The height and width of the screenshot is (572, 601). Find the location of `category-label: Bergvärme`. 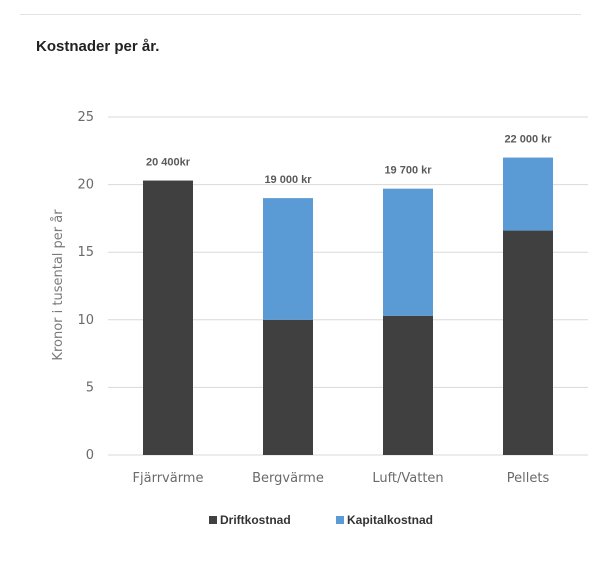

category-label: Bergvärme is located at coordinates (288, 478).